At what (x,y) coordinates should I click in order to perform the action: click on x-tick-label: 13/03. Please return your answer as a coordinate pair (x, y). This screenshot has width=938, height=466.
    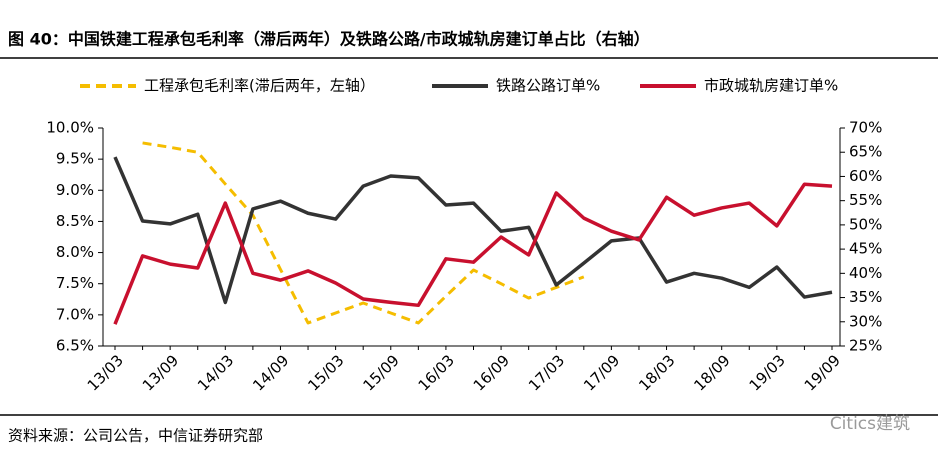
    Looking at the image, I should click on (105, 372).